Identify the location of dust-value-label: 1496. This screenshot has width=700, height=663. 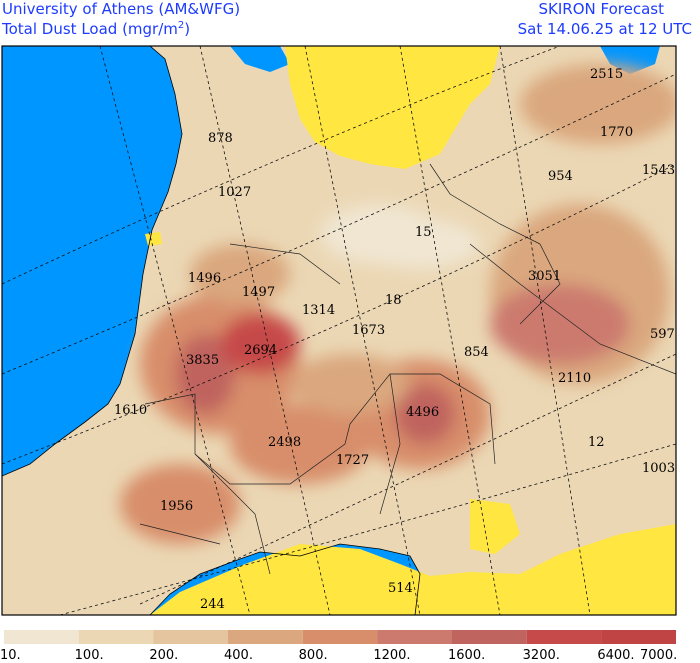
(204, 278).